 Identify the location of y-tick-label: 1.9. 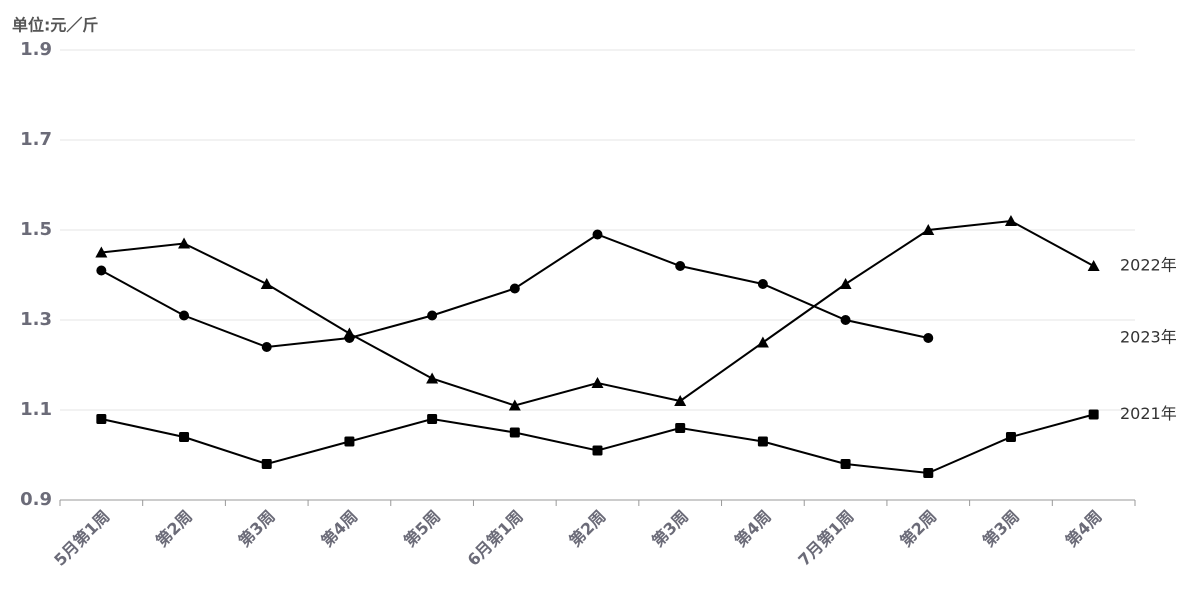
(36, 49).